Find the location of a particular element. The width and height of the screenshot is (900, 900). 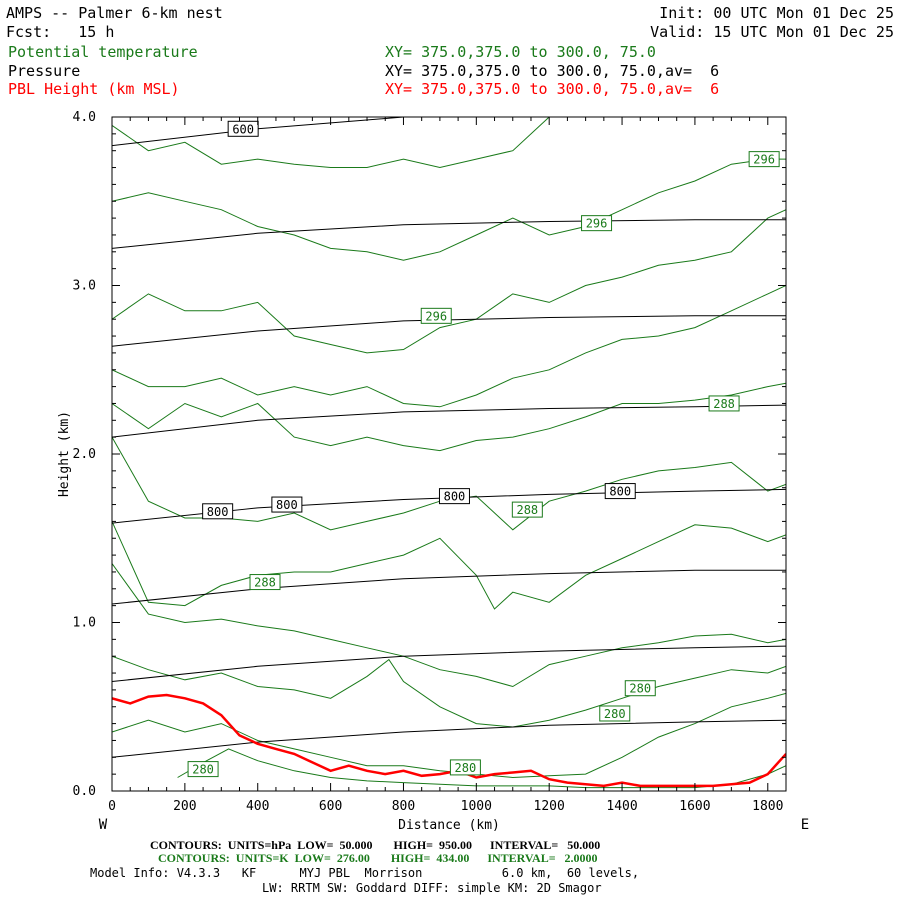

pbl-height-line is located at coordinates (449, 740).